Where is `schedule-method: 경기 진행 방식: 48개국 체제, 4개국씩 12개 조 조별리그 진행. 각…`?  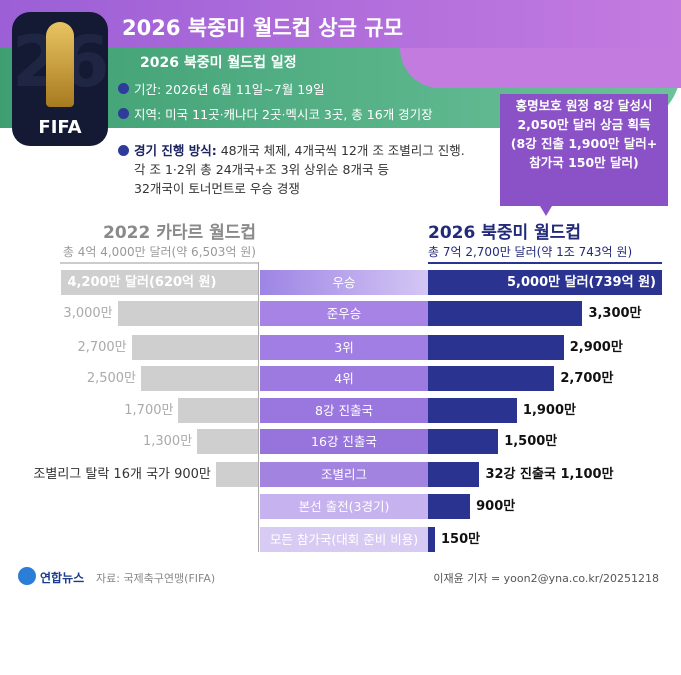 schedule-method: 경기 진행 방식: 48개국 체제, 4개국씩 12개 조 조별리그 진행. 각… is located at coordinates (291, 169).